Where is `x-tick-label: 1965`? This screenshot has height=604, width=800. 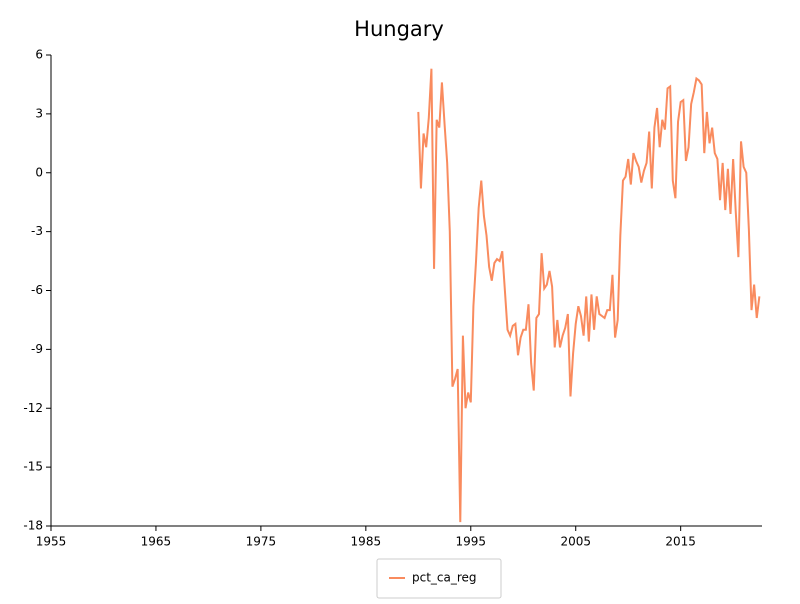
x-tick-label: 1965 is located at coordinates (156, 542).